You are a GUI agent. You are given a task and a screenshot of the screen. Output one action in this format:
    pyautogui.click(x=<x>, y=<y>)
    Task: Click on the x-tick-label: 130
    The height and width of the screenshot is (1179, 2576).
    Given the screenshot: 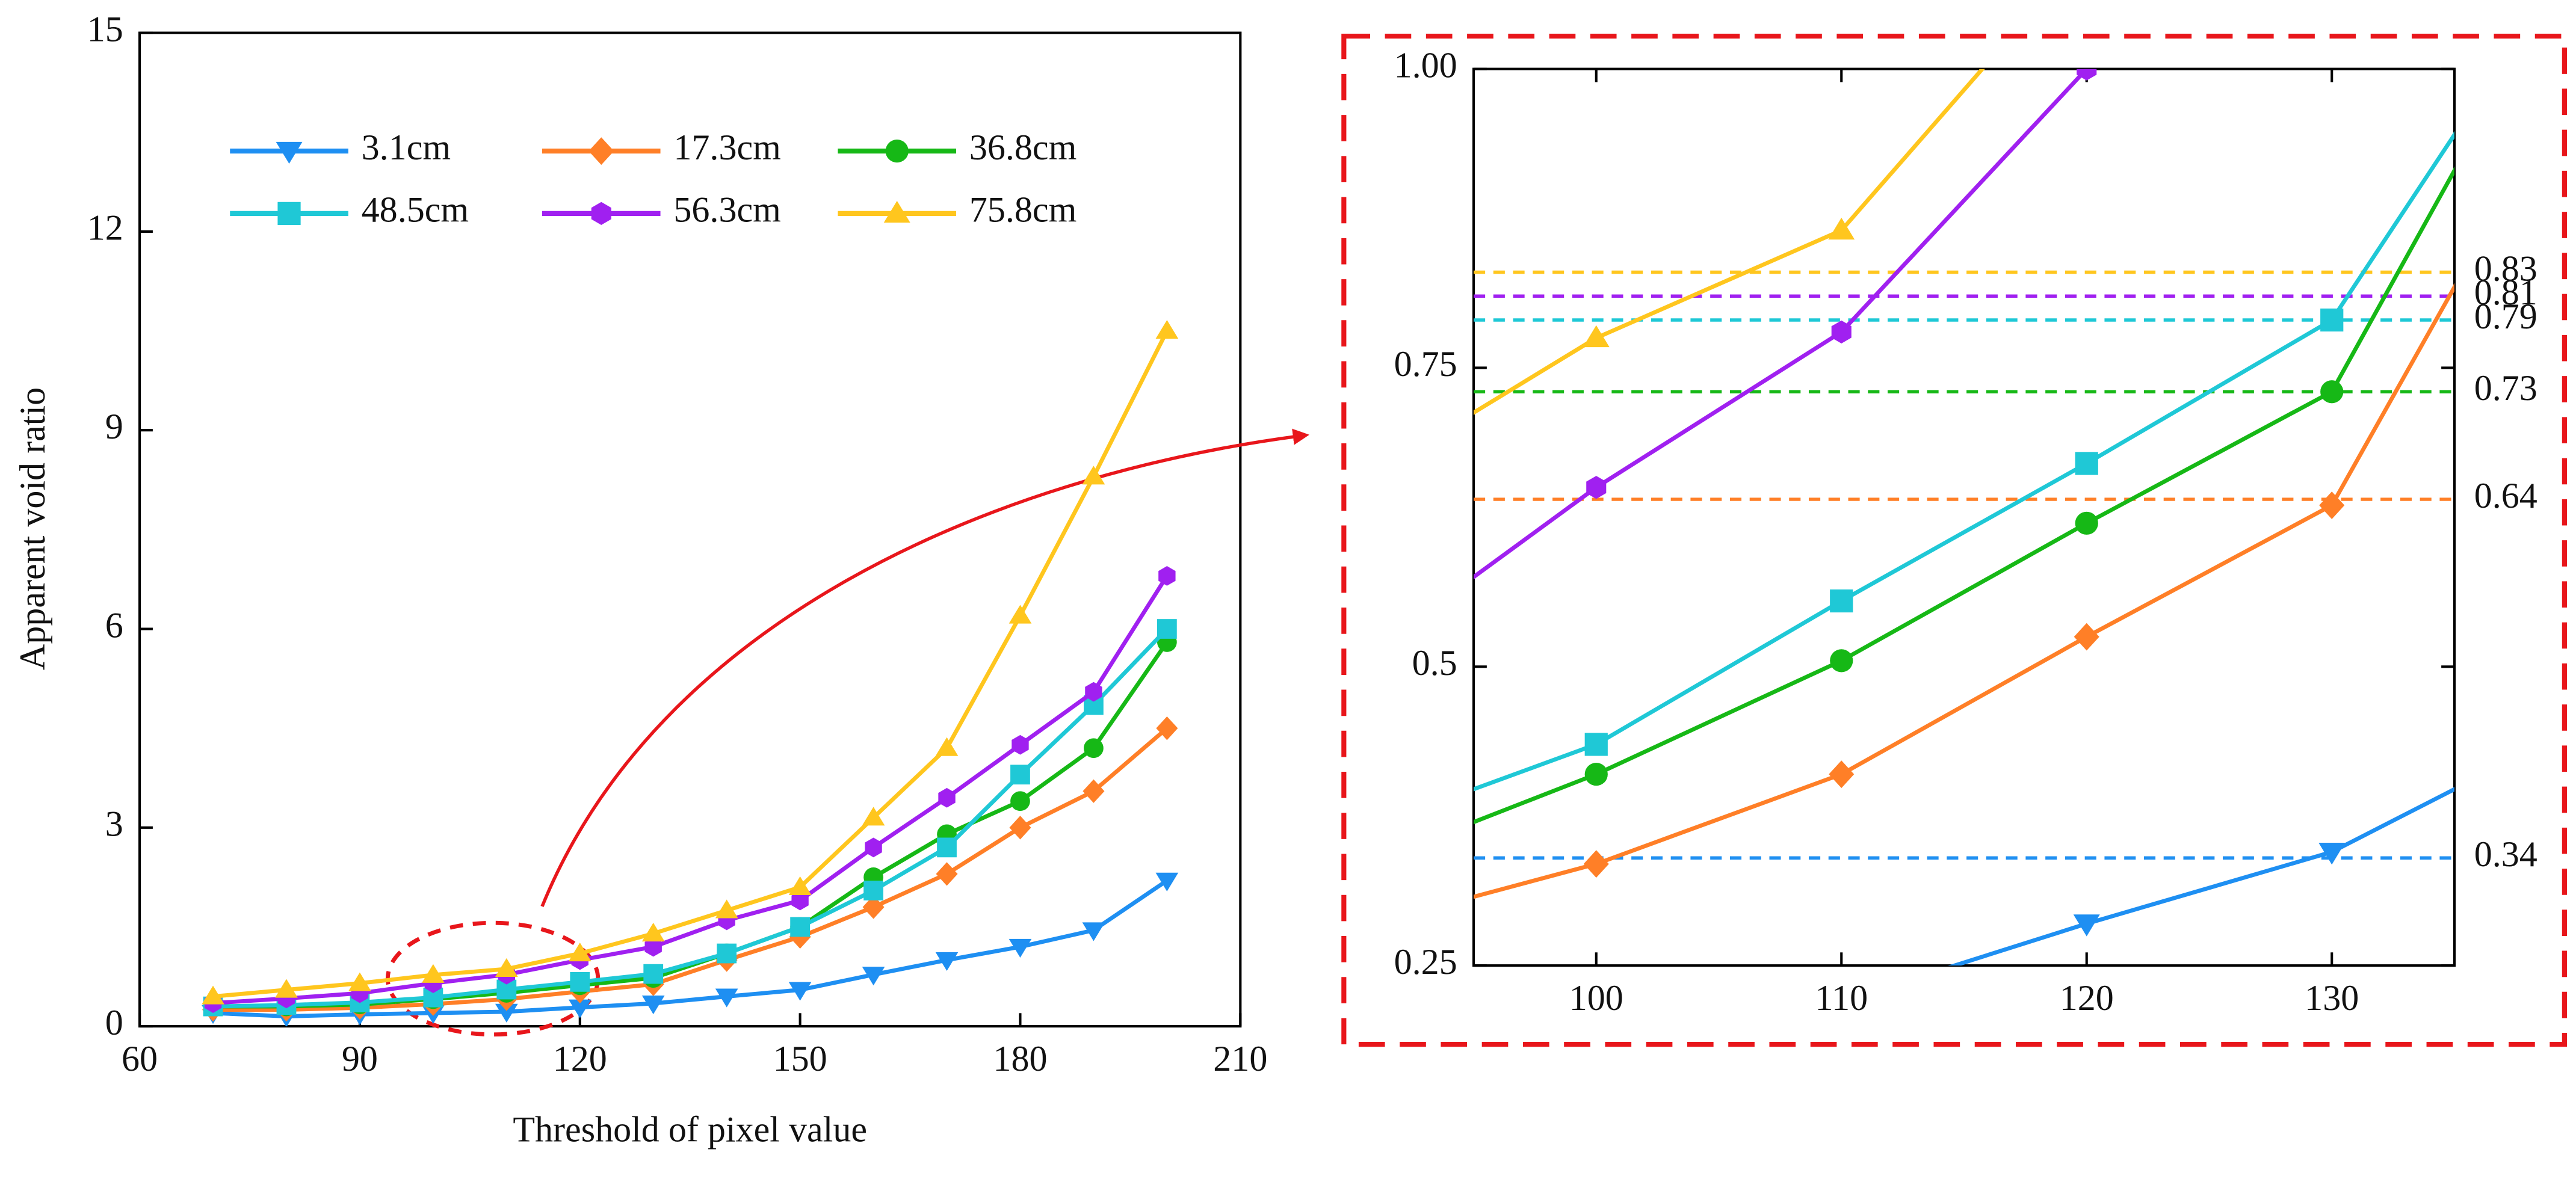 What is the action you would take?
    pyautogui.click(x=2332, y=997)
    